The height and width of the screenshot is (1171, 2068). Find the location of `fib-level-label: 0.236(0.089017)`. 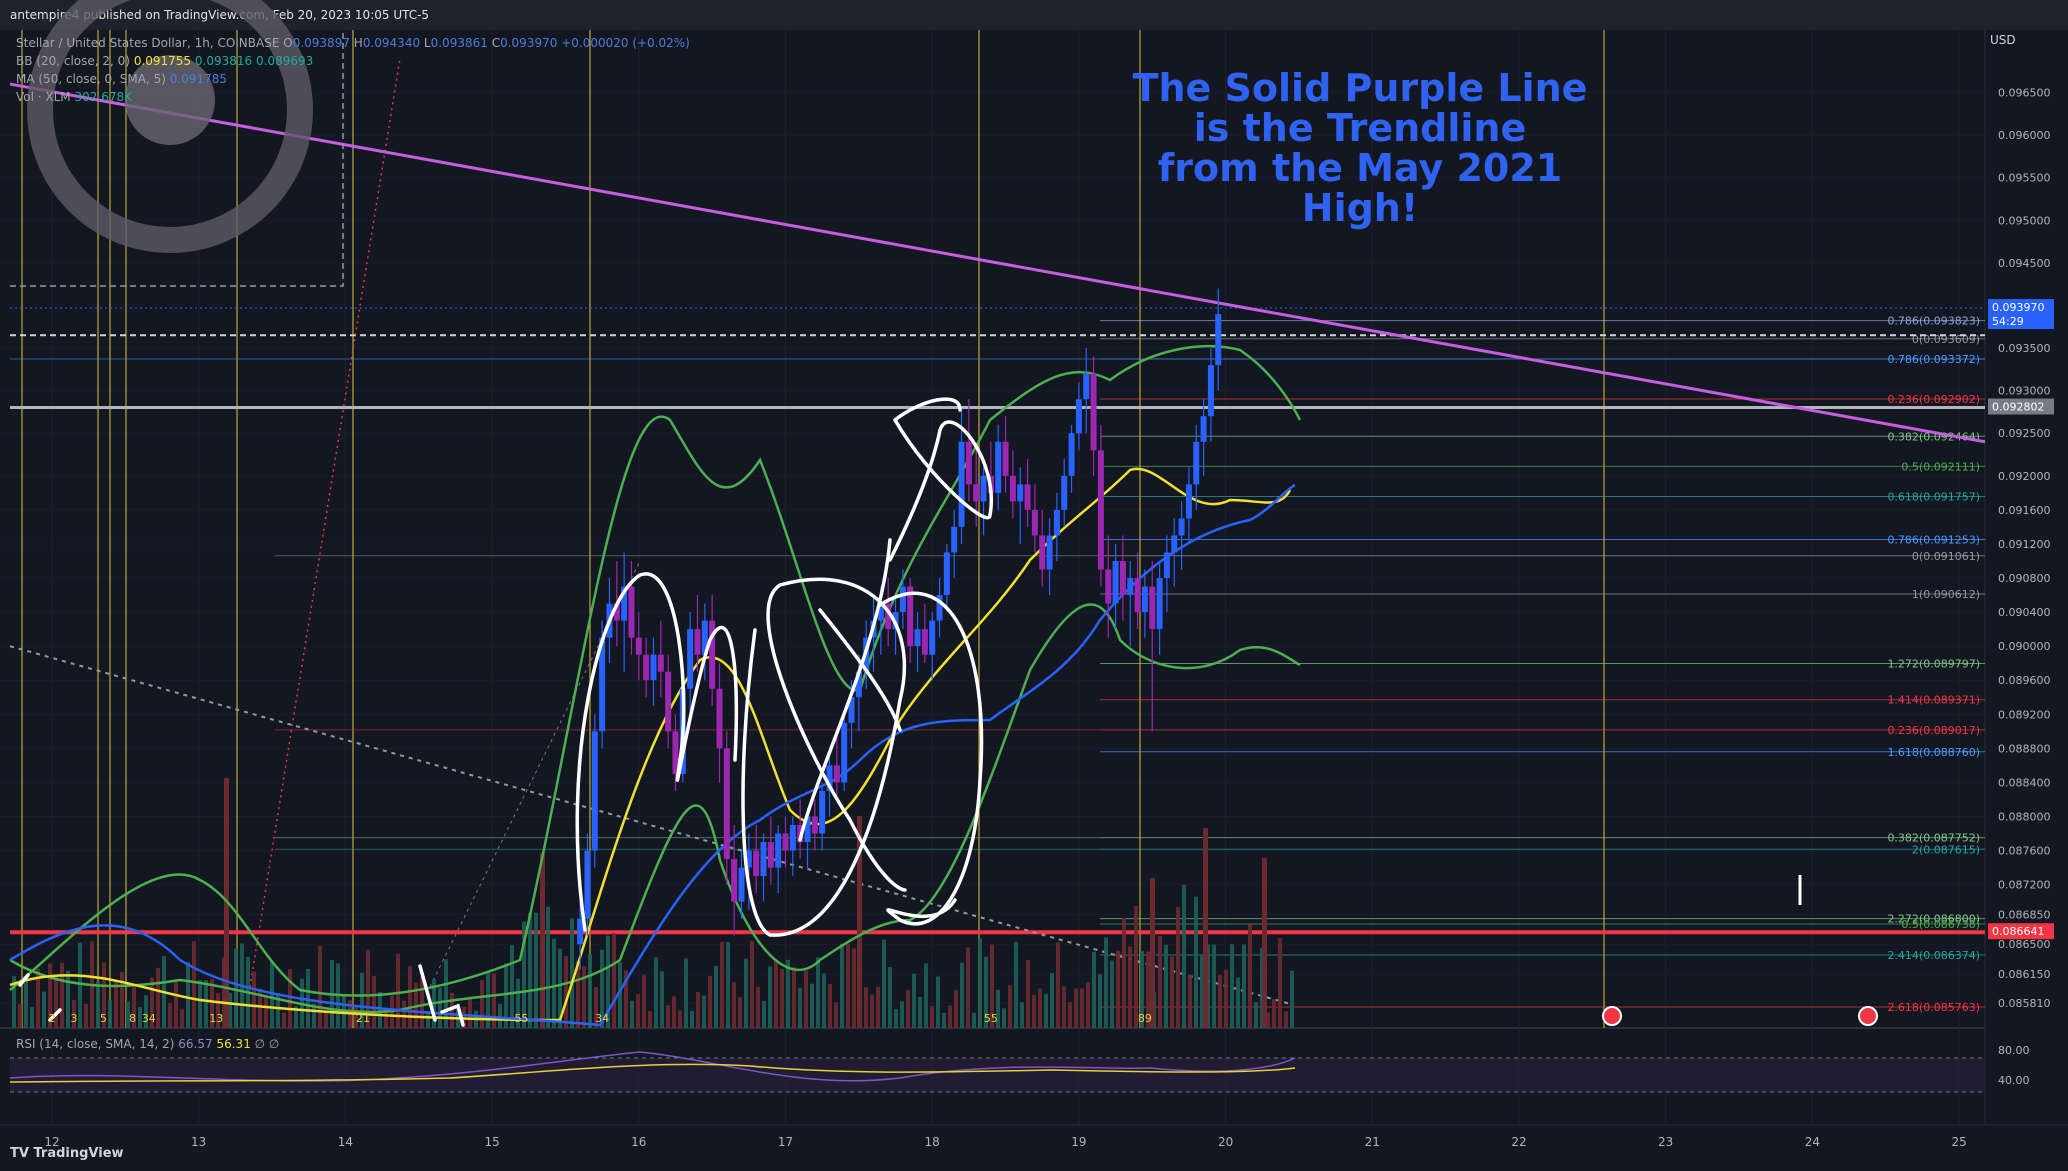

fib-level-label: 0.236(0.089017) is located at coordinates (1933, 730).